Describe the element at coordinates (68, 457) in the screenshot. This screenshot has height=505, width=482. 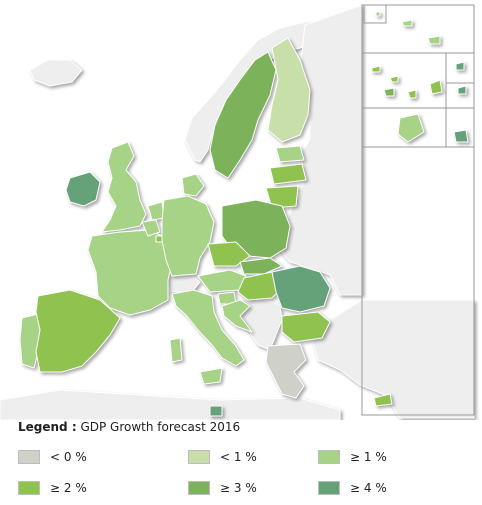
I see `legend-label-lt0: < 0 %` at that location.